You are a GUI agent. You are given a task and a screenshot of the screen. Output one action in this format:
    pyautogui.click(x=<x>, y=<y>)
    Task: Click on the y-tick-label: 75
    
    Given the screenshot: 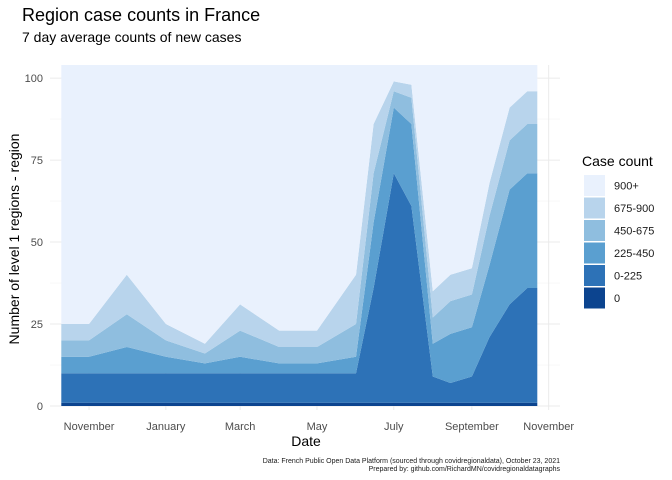 What is the action you would take?
    pyautogui.click(x=37, y=161)
    